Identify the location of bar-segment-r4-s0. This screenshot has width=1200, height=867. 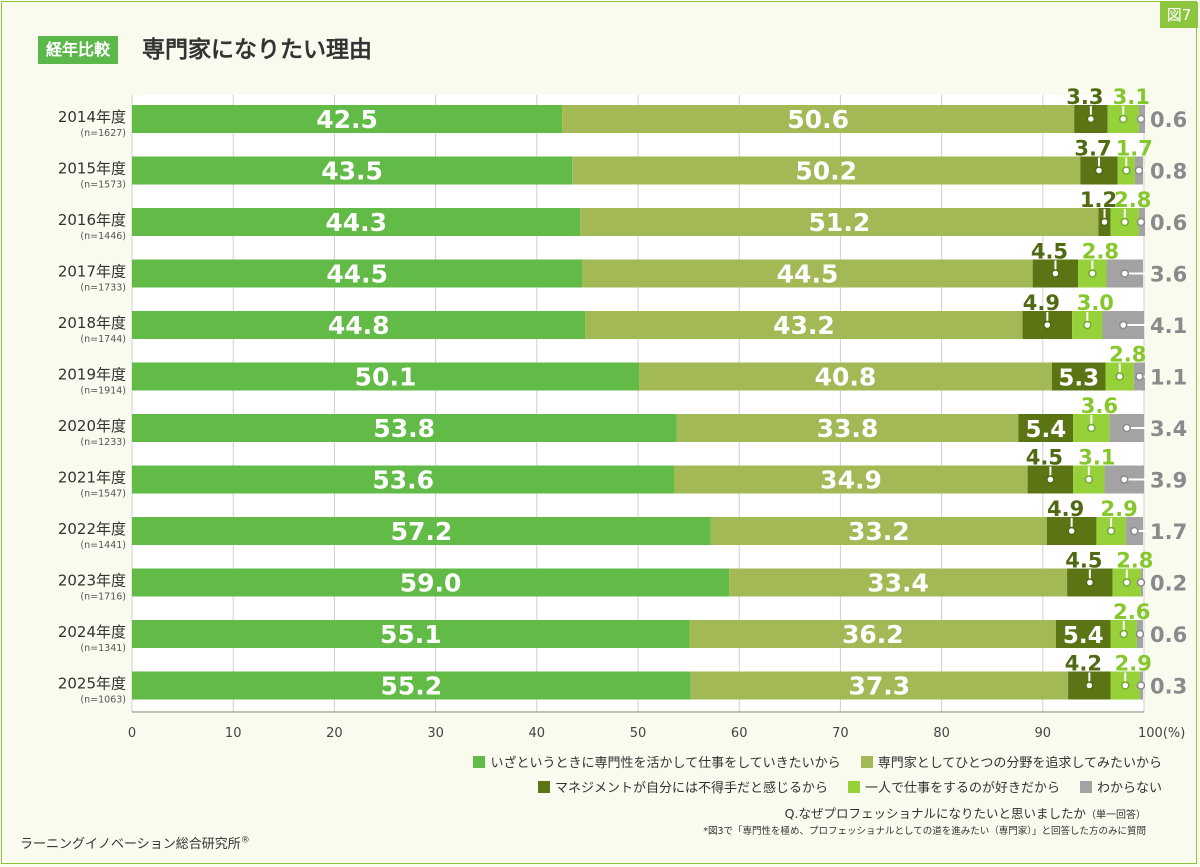
(359, 325).